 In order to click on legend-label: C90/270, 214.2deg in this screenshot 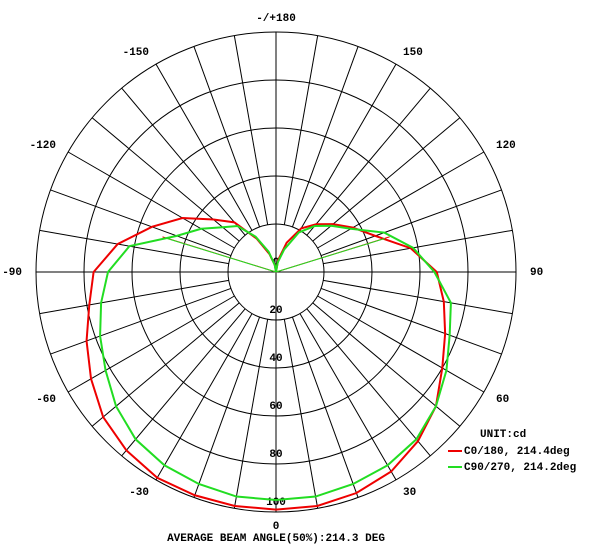, I will do `click(520, 468)`.